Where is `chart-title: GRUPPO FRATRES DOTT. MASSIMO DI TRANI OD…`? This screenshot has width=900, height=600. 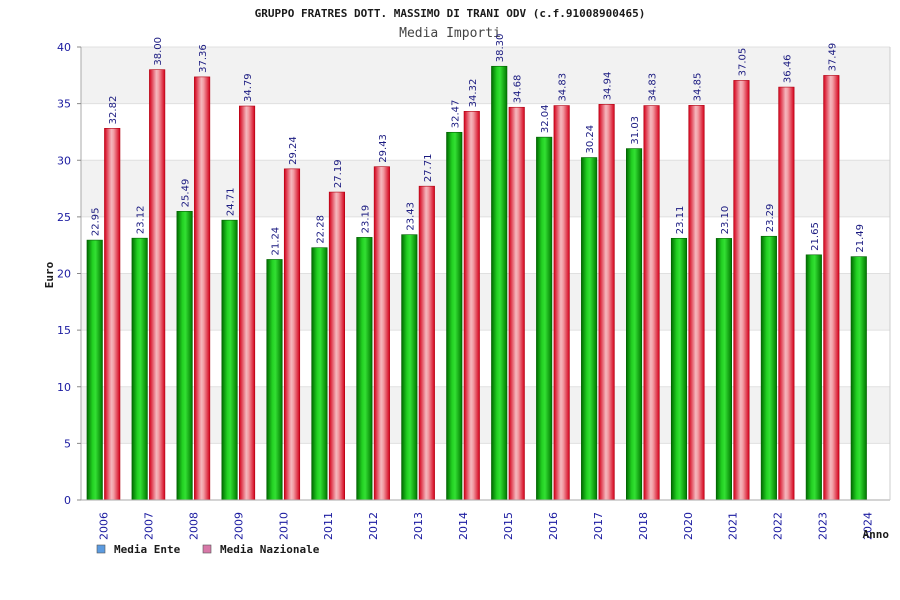
chart-title: GRUPPO FRATRES DOTT. MASSIMO DI TRANI OD… is located at coordinates (450, 13).